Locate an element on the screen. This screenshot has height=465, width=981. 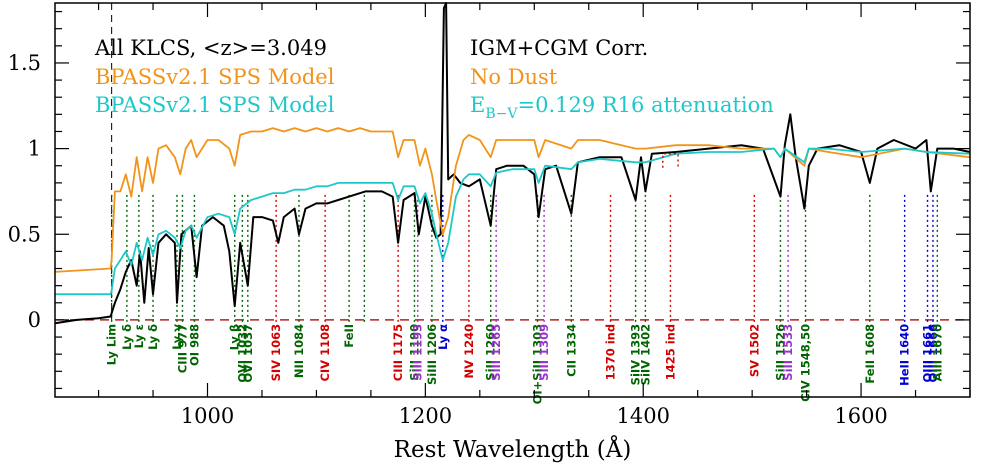
y-tick-label-1: 0.5 is located at coordinates (24, 234).